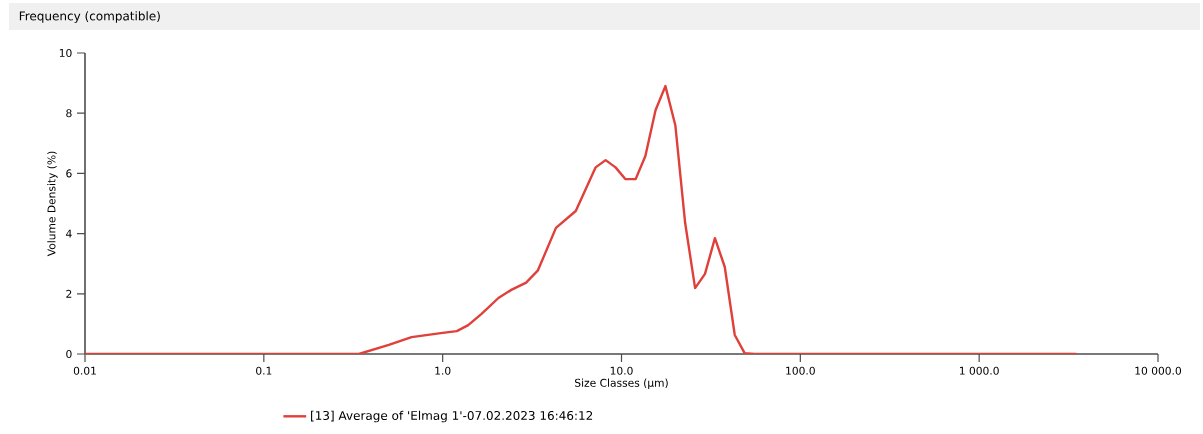 The height and width of the screenshot is (434, 1203). I want to click on y-tick-label: 10, so click(65, 53).